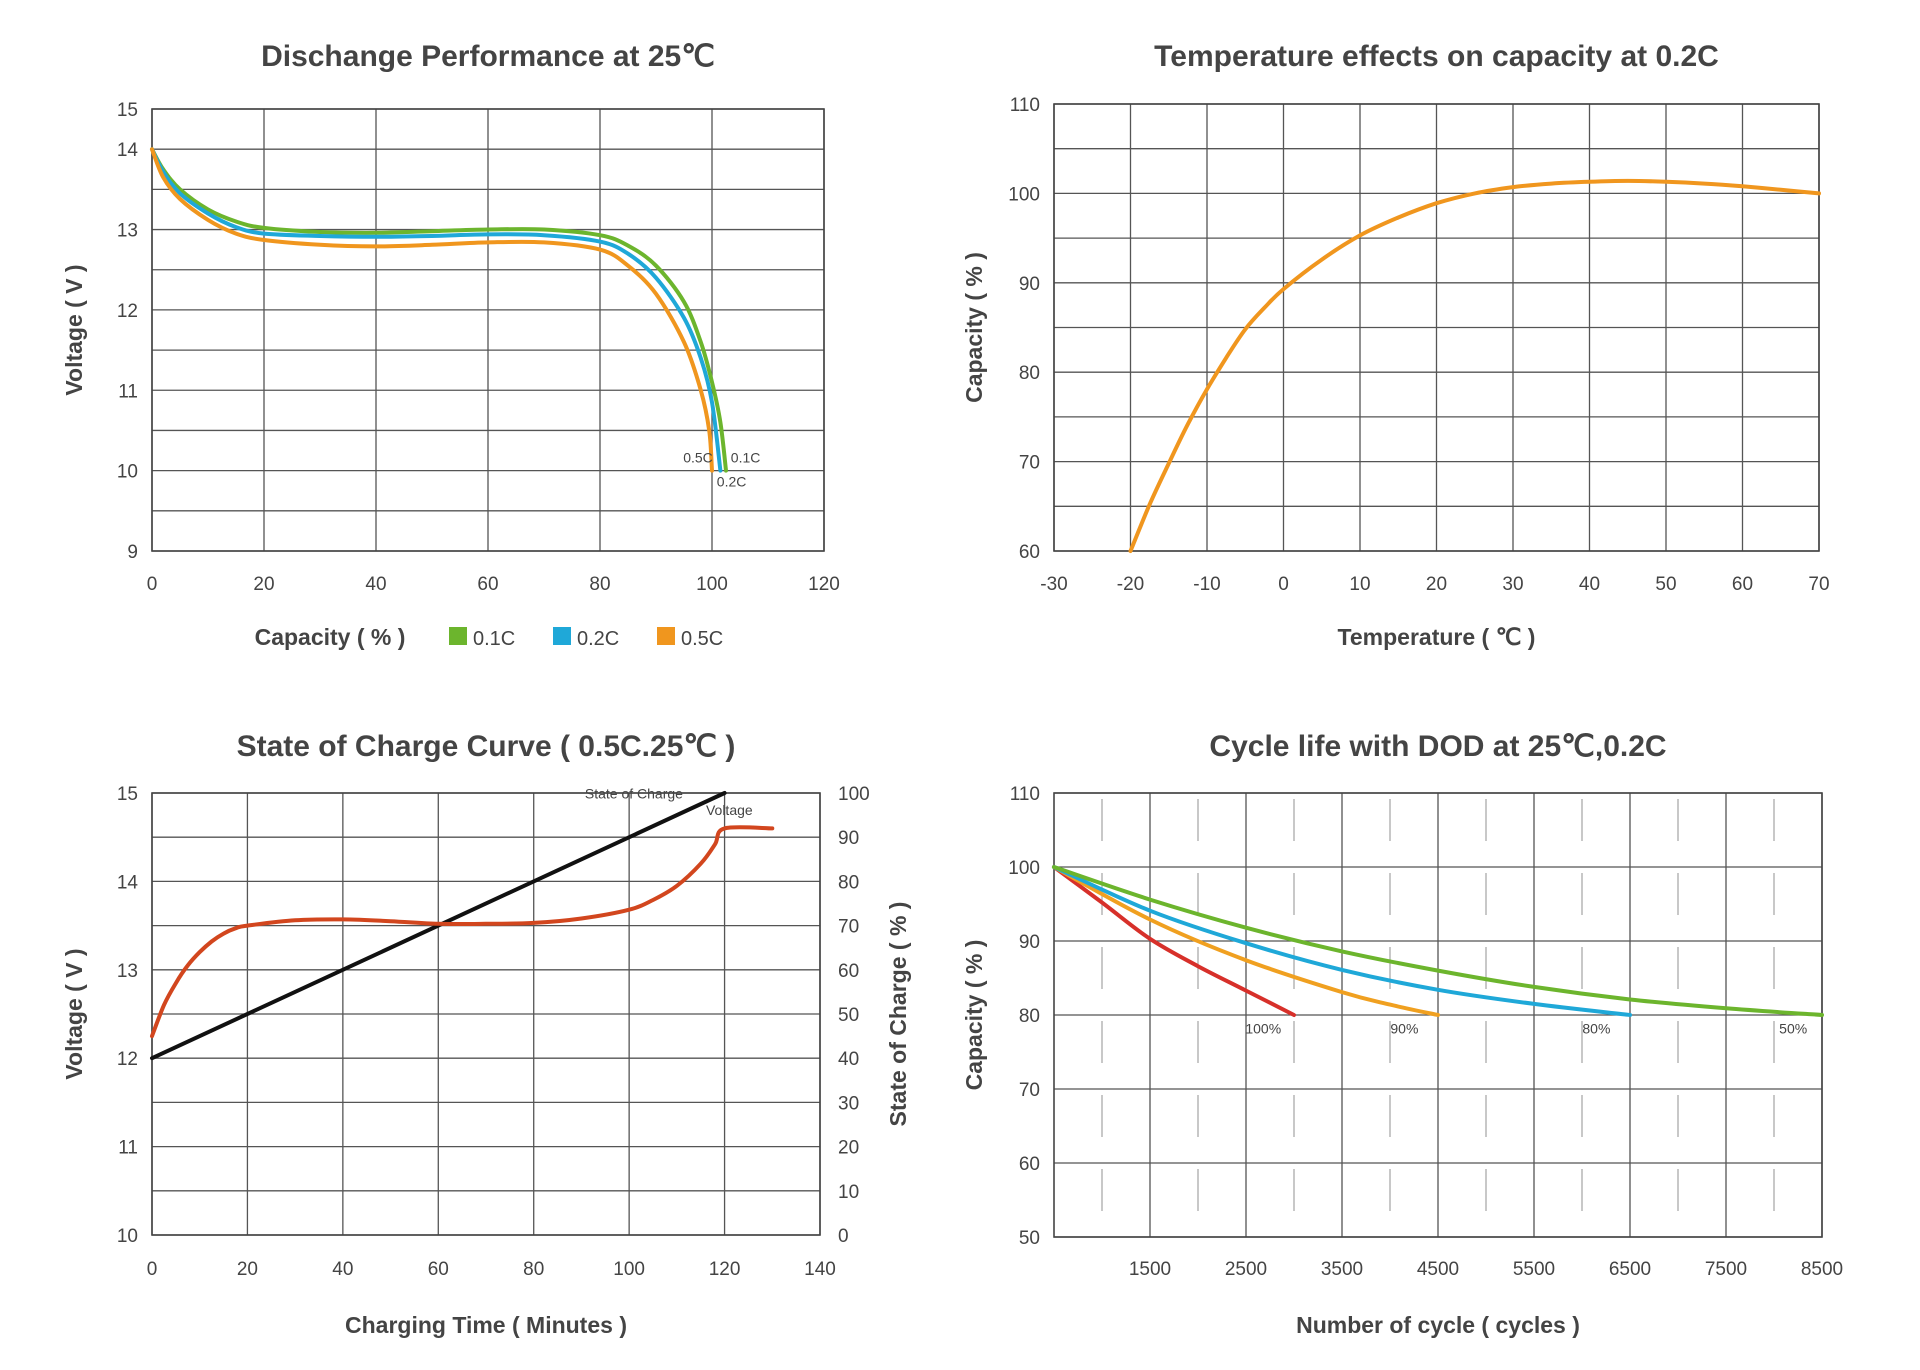  What do you see at coordinates (1029, 1090) in the screenshot?
I see `y-tick-label: 70` at bounding box center [1029, 1090].